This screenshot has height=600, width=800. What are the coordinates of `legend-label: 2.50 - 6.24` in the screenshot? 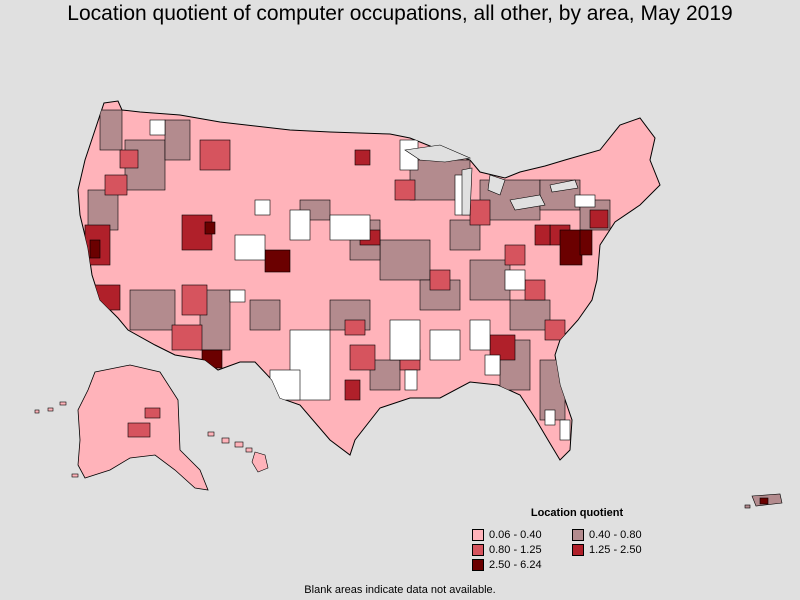 It's located at (515, 564).